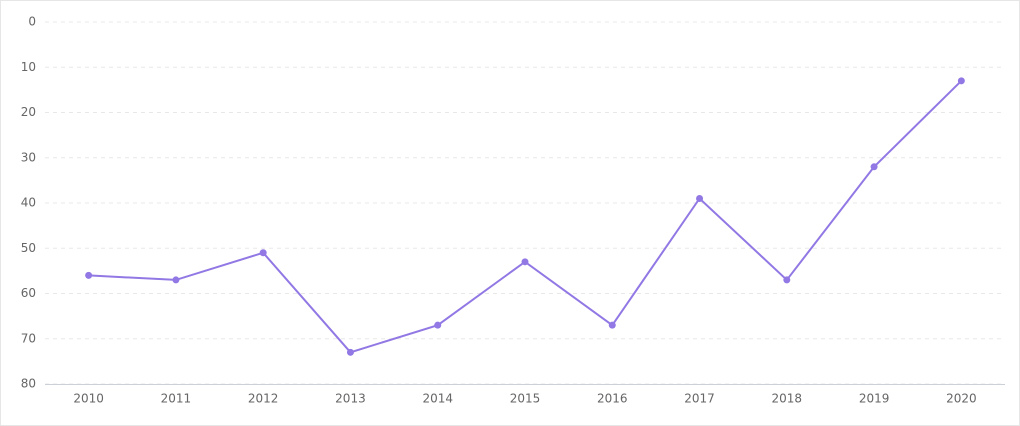 The height and width of the screenshot is (426, 1020). What do you see at coordinates (28, 248) in the screenshot?
I see `y-tick-label: 50` at bounding box center [28, 248].